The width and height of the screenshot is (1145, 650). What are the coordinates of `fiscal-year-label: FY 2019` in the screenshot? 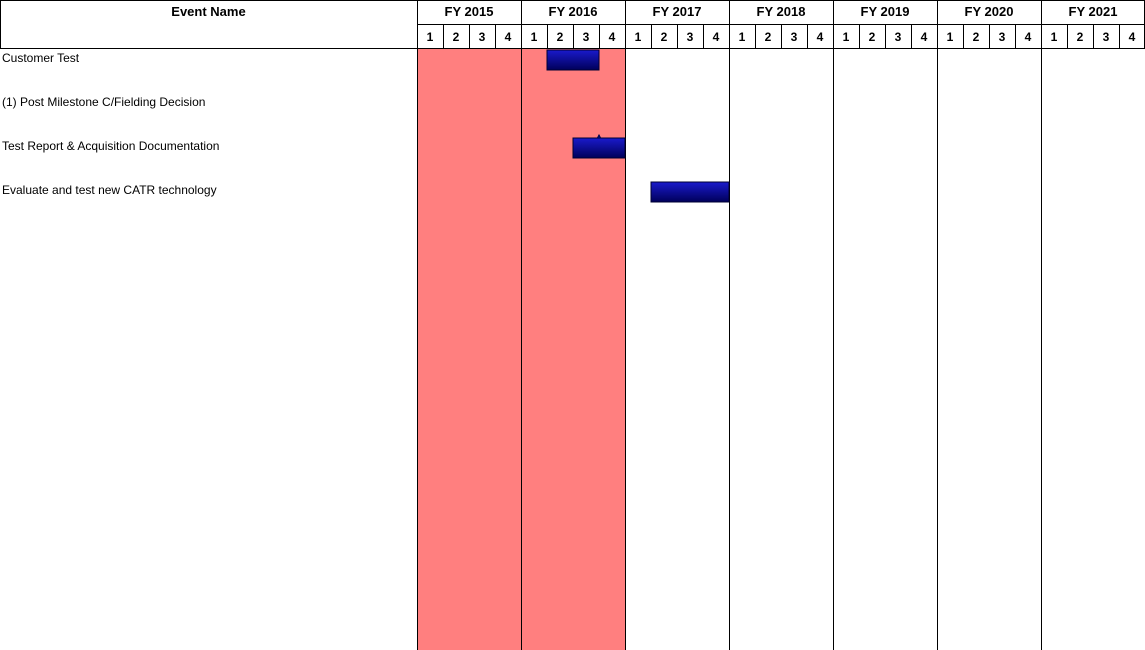 It's located at (885, 11).